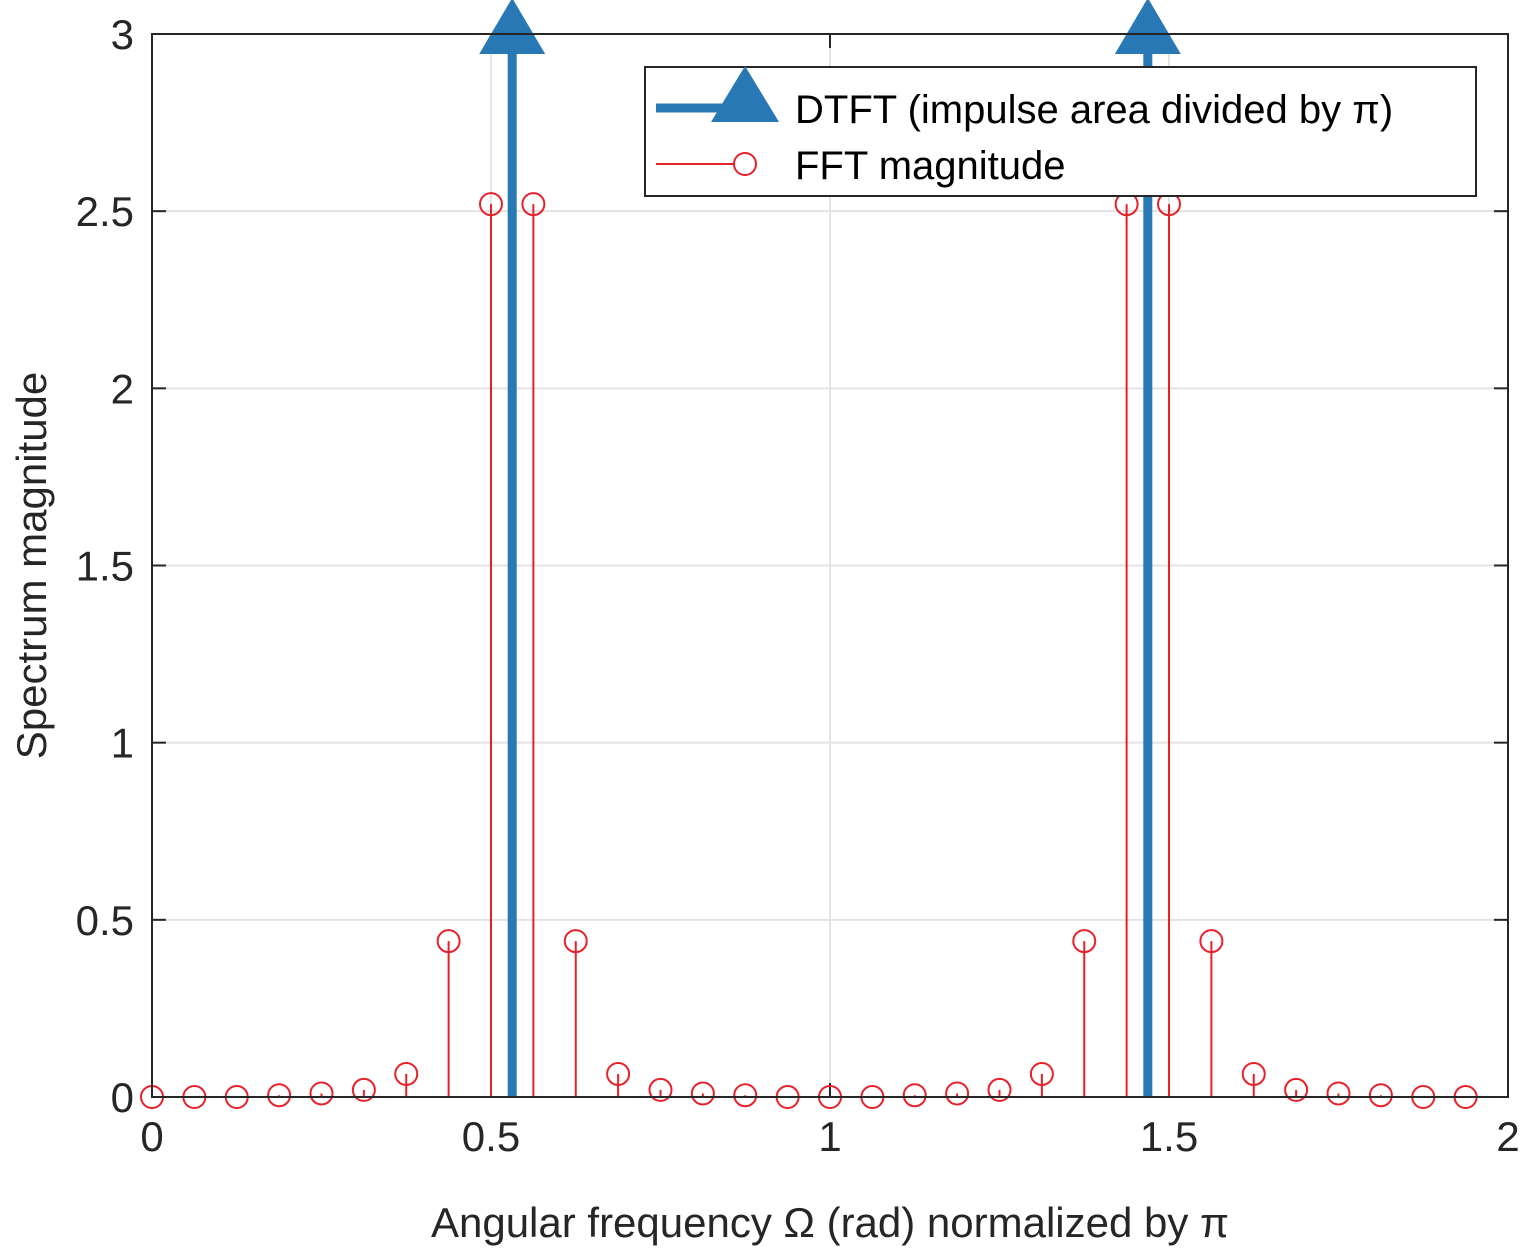  Describe the element at coordinates (151, 1136) in the screenshot. I see `x-tick-label: 0` at that location.